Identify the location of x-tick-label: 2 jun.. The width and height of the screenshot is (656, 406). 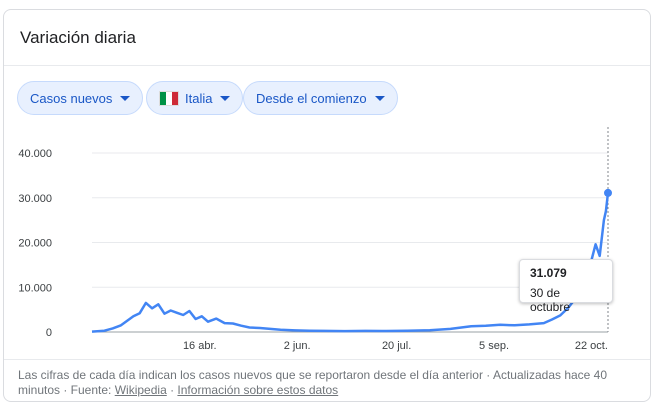
(297, 346).